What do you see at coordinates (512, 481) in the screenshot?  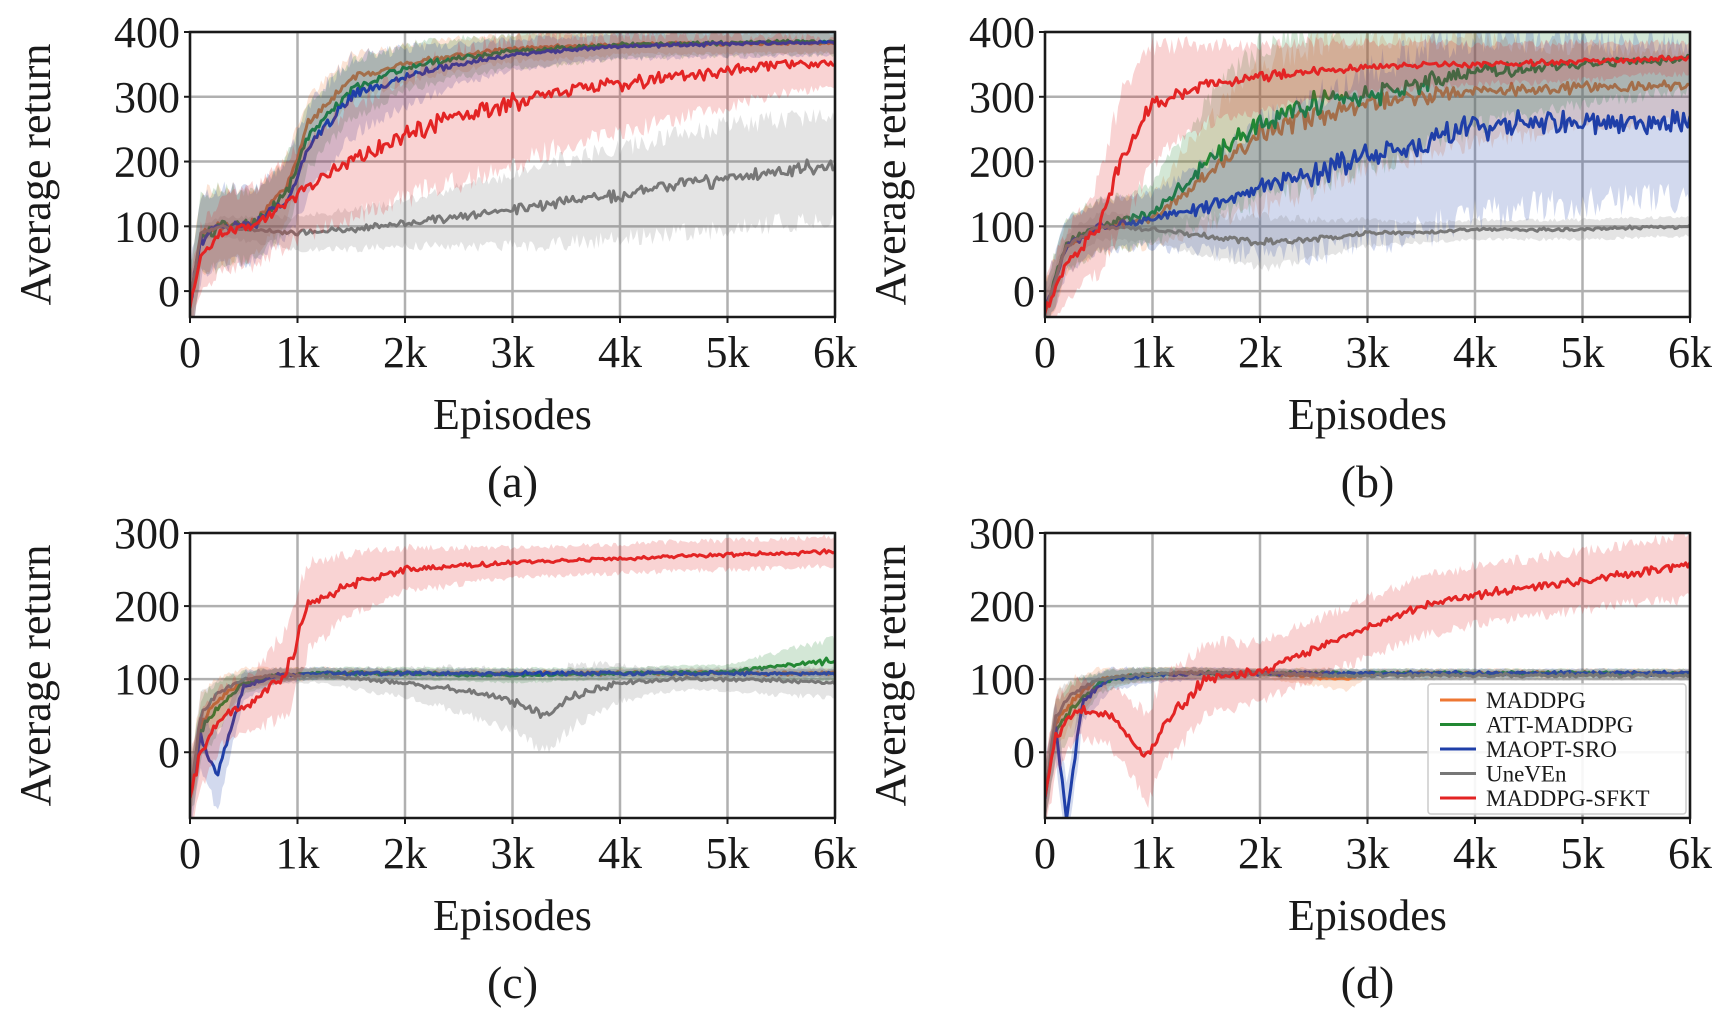 I see `panel-caption: (a)` at bounding box center [512, 481].